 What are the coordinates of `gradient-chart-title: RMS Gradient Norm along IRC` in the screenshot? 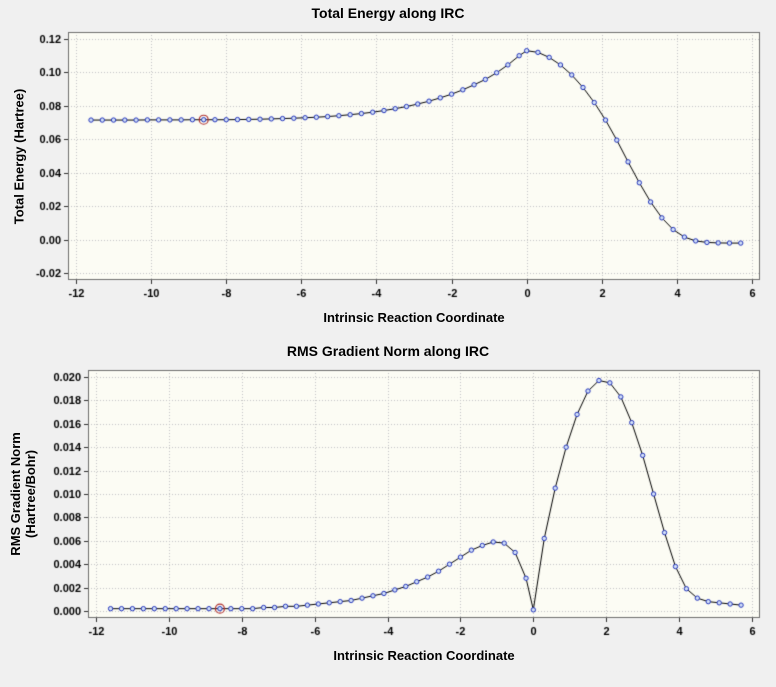 It's located at (388, 351).